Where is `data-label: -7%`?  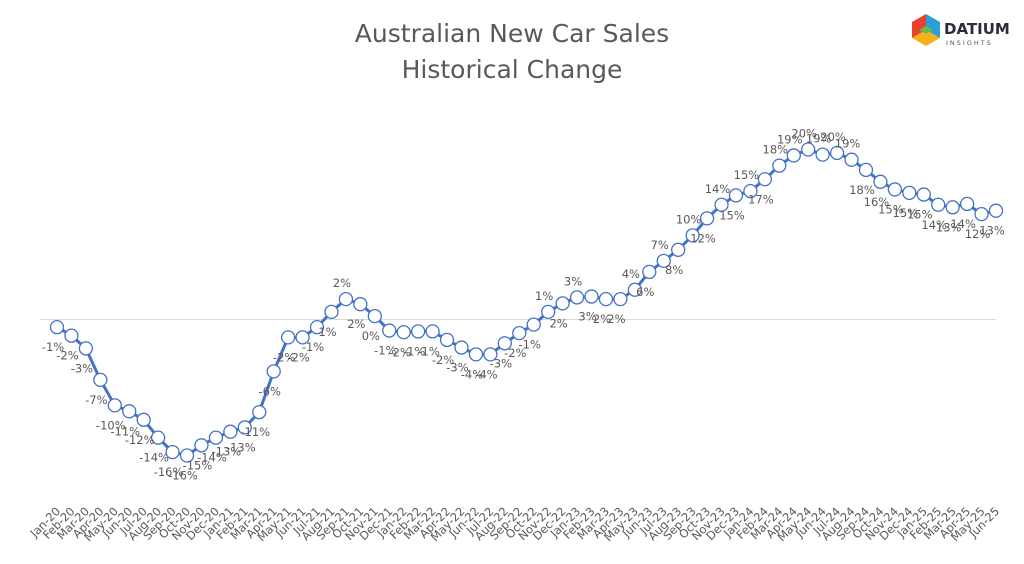 data-label: -7% is located at coordinates (96, 400).